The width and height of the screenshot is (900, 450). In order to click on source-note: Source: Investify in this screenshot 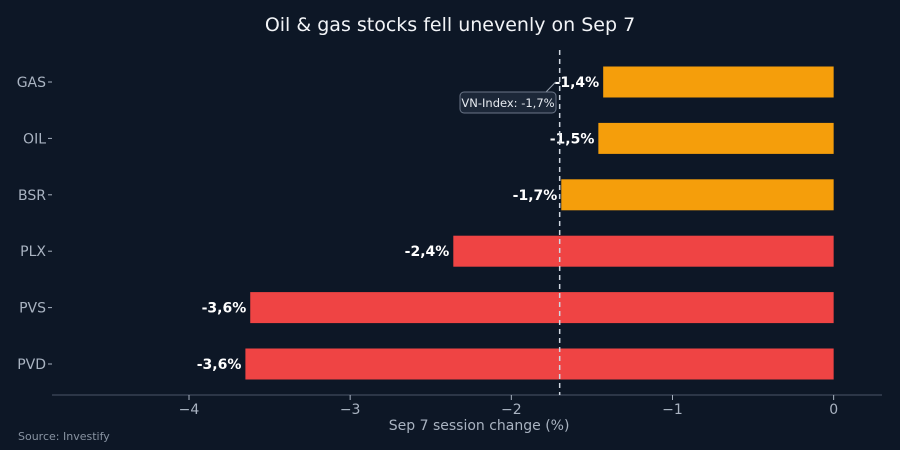, I will do `click(64, 436)`.